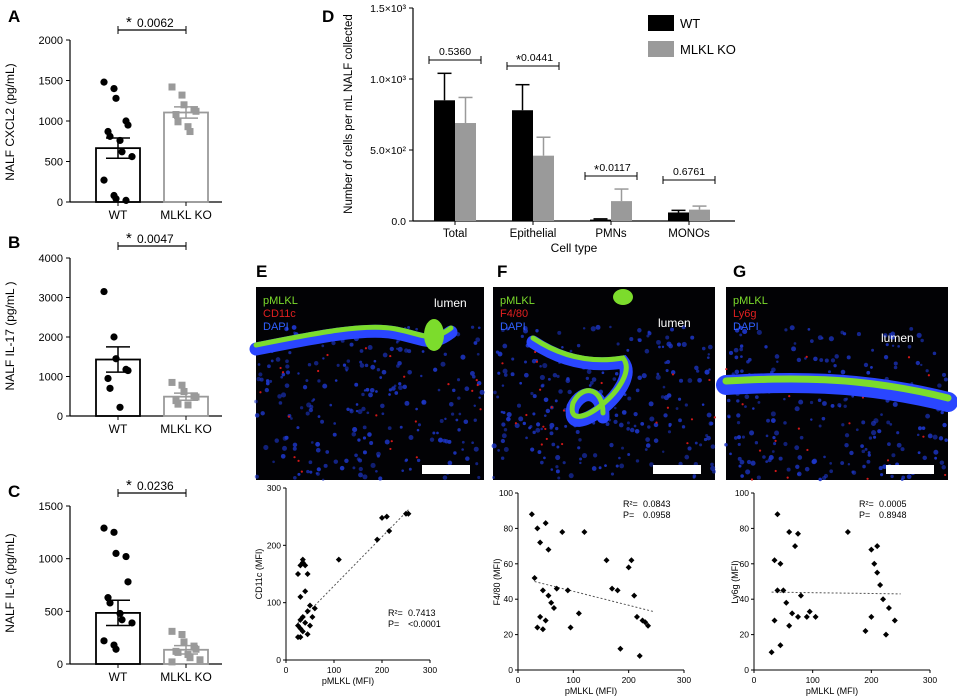  What do you see at coordinates (14, 242) in the screenshot?
I see `panel-letter: B` at bounding box center [14, 242].